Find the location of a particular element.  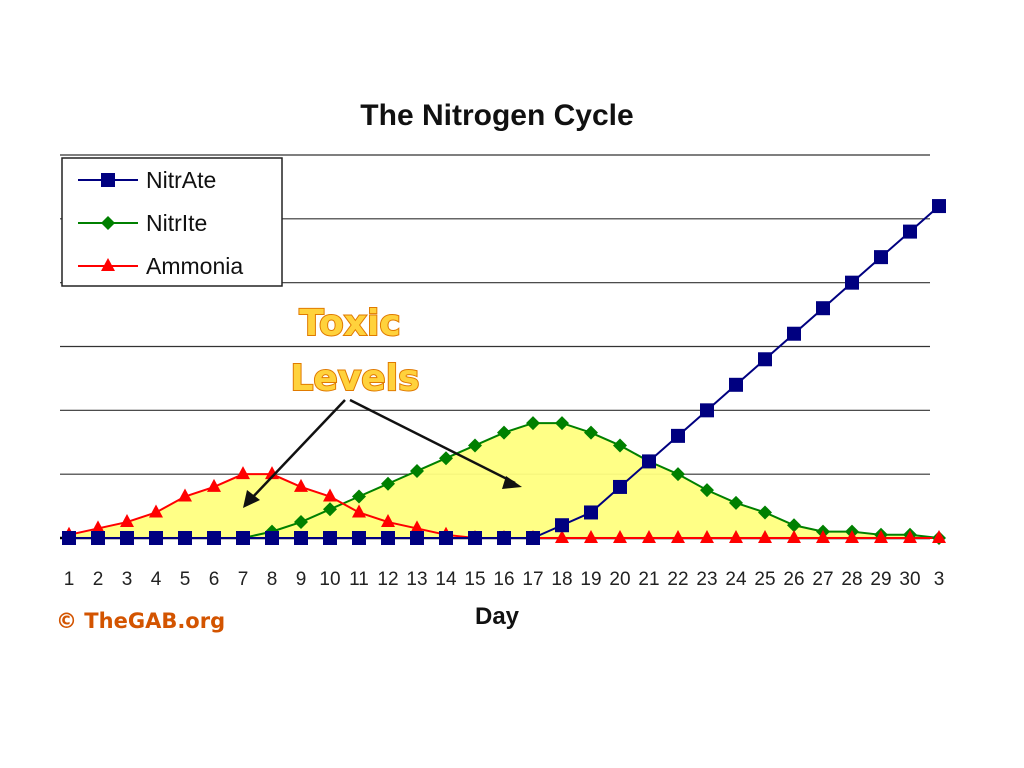

x-tick-label: 17 is located at coordinates (532, 579).